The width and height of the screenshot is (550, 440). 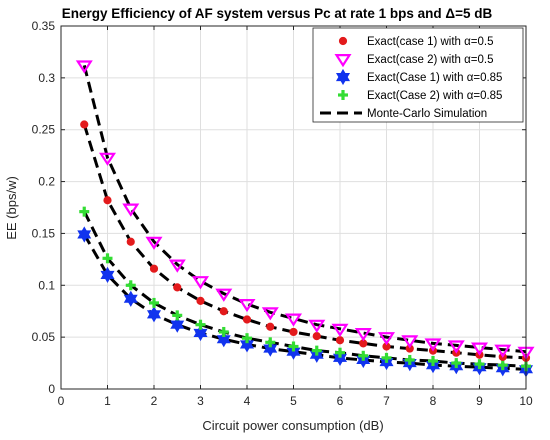 I want to click on y-tick-label: 0.35, so click(x=44, y=26).